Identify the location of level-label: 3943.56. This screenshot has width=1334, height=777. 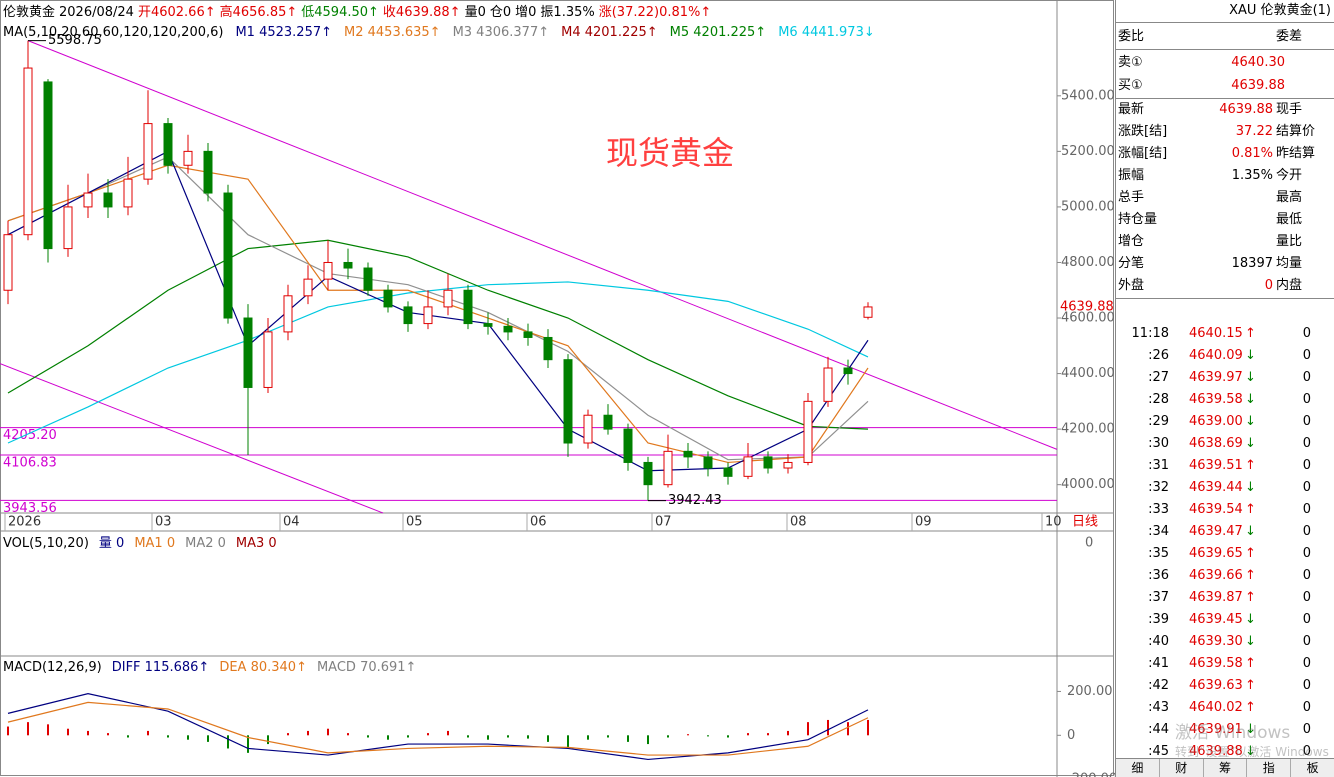
(30, 508).